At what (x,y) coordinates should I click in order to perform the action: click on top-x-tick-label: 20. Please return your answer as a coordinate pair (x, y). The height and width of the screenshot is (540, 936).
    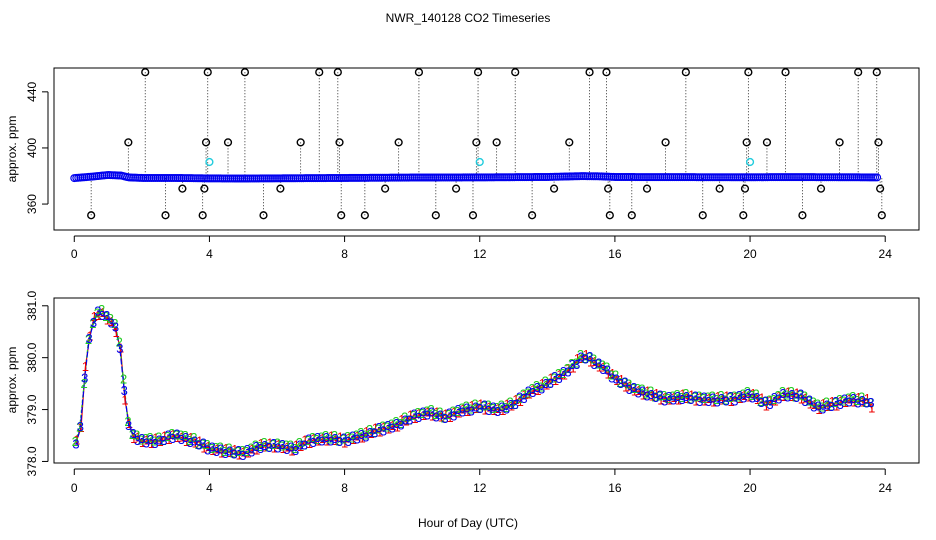
    Looking at the image, I should click on (750, 254).